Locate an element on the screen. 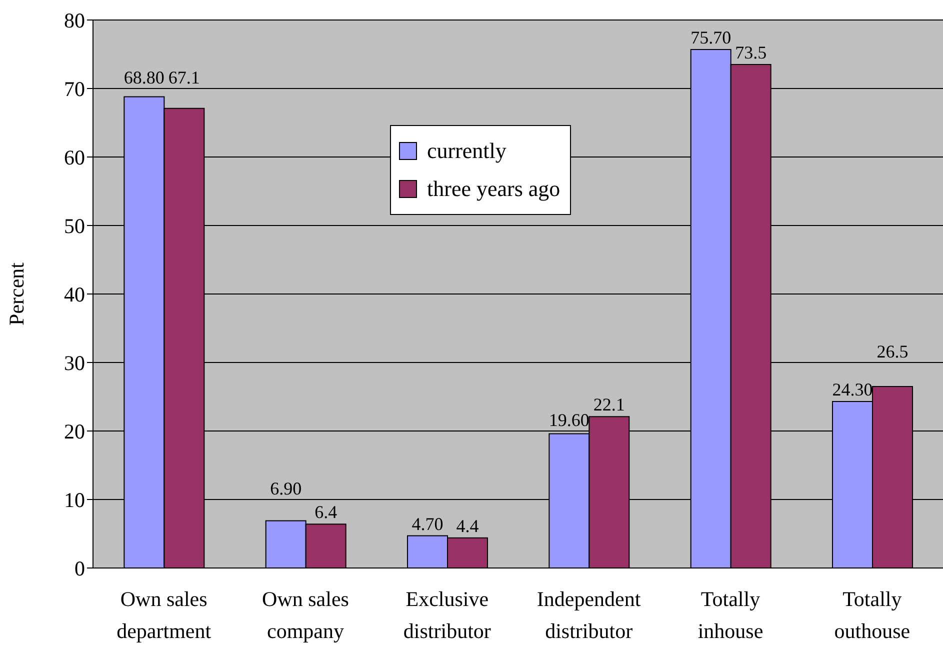  y-axis-title: Percent is located at coordinates (16, 294).